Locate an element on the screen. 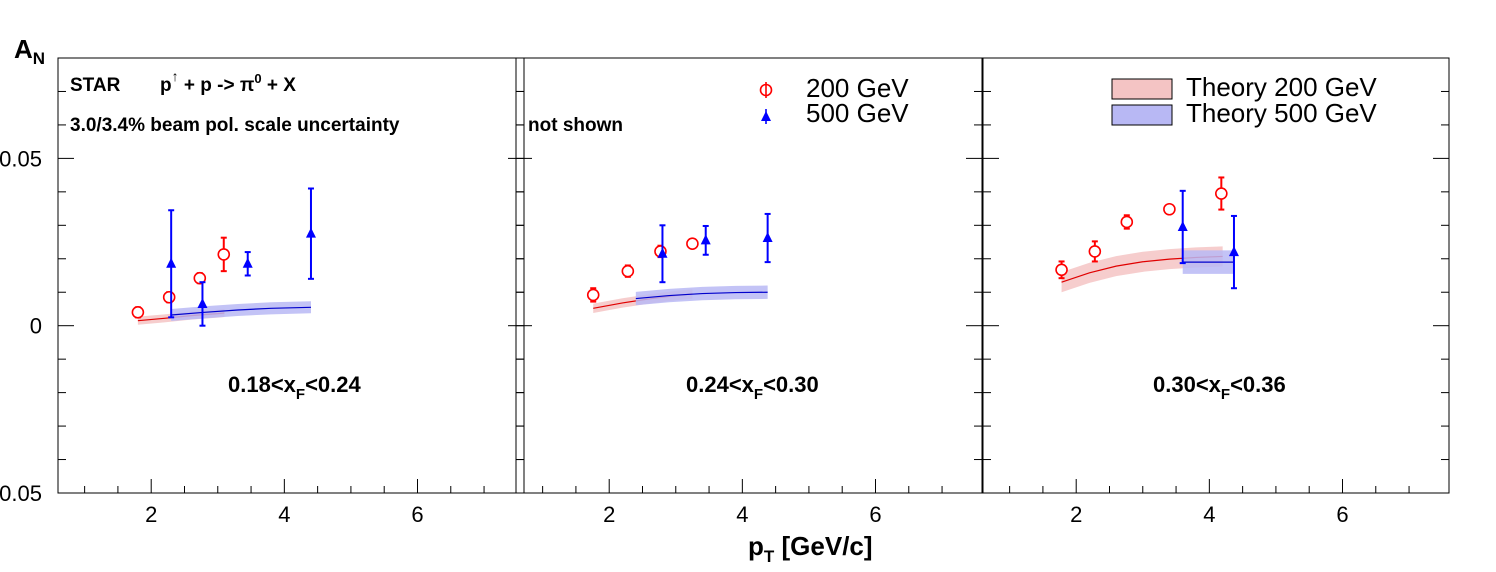 The image size is (1496, 572). experiment-label: STAR is located at coordinates (95, 85).